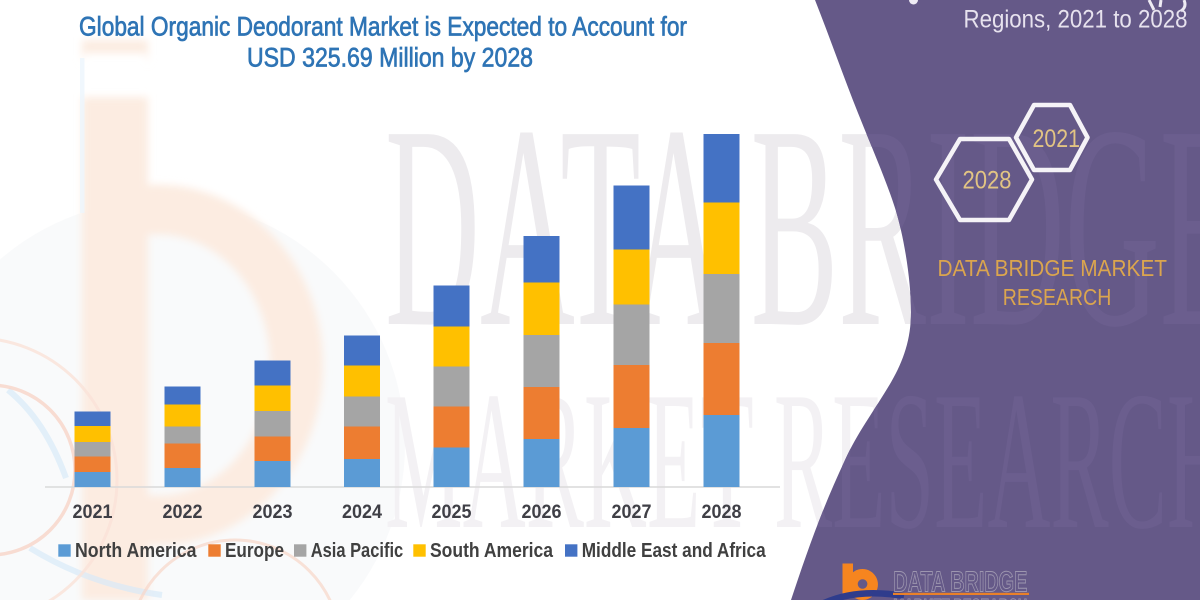 This screenshot has width=1200, height=600. Describe the element at coordinates (542, 512) in the screenshot. I see `svg-text: 2026` at that location.